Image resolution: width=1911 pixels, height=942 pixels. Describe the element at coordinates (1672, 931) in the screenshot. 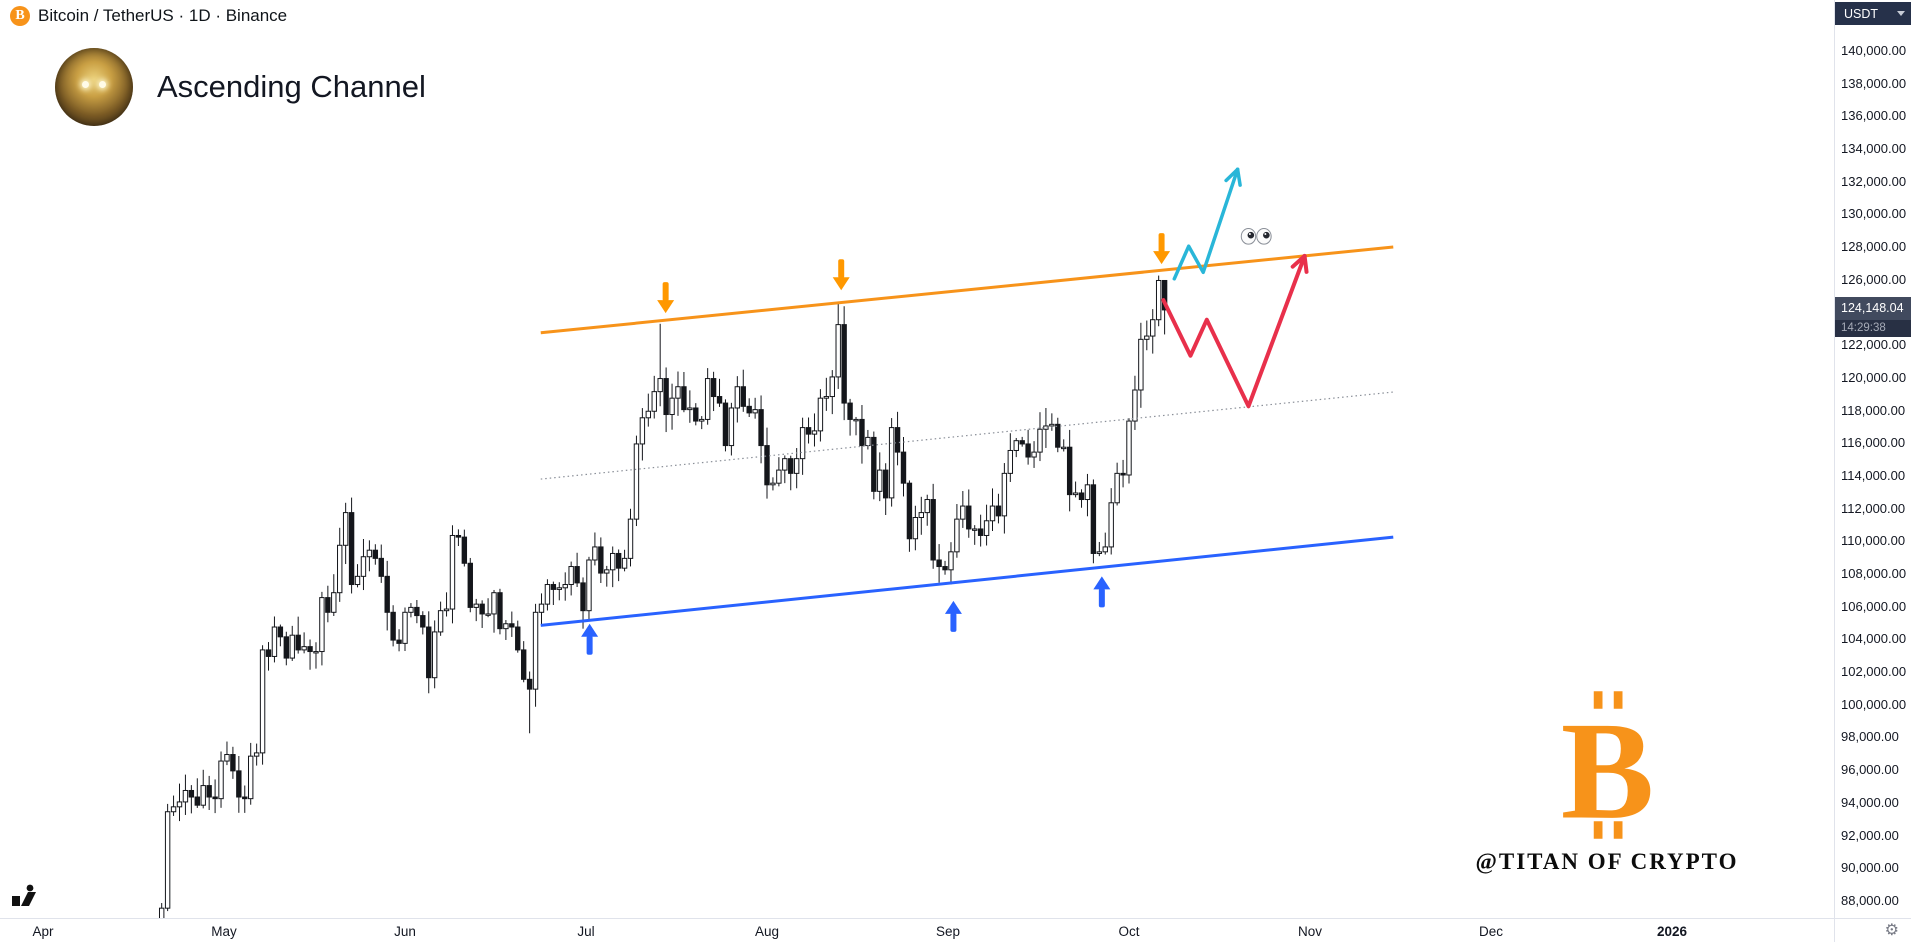

I see `time-axis-label: 2026` at that location.